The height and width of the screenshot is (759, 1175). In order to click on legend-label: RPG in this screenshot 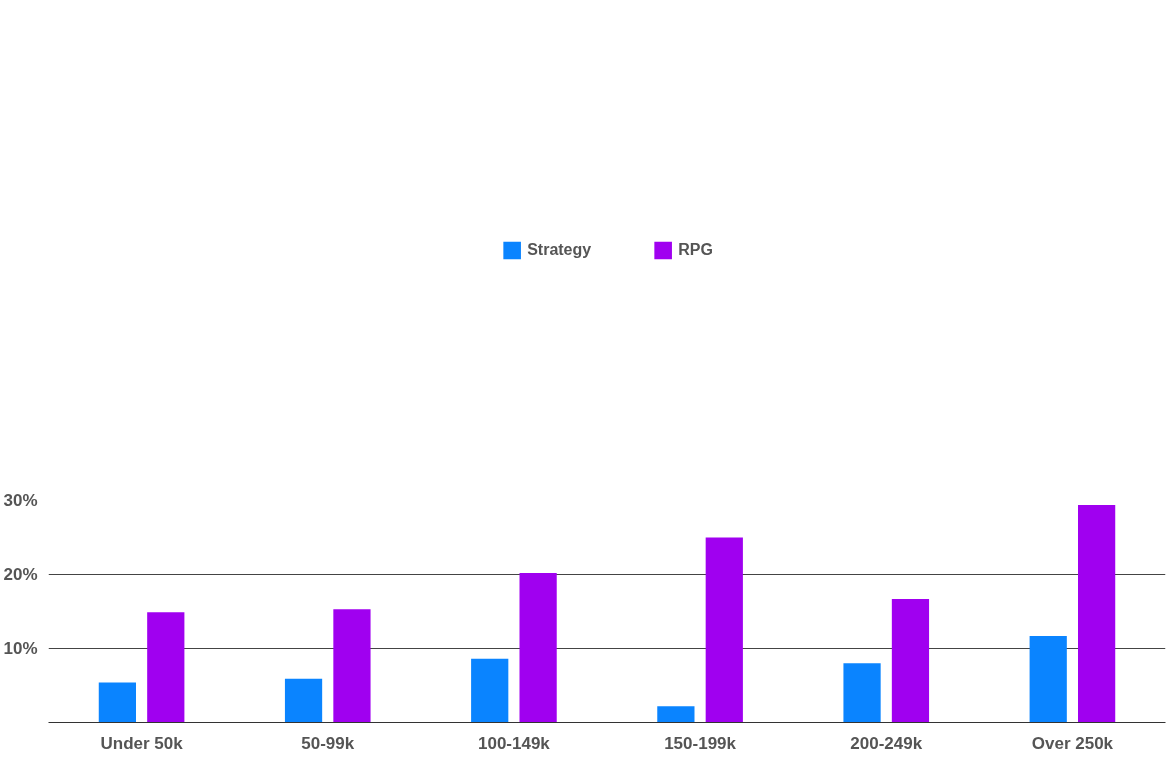, I will do `click(695, 250)`.